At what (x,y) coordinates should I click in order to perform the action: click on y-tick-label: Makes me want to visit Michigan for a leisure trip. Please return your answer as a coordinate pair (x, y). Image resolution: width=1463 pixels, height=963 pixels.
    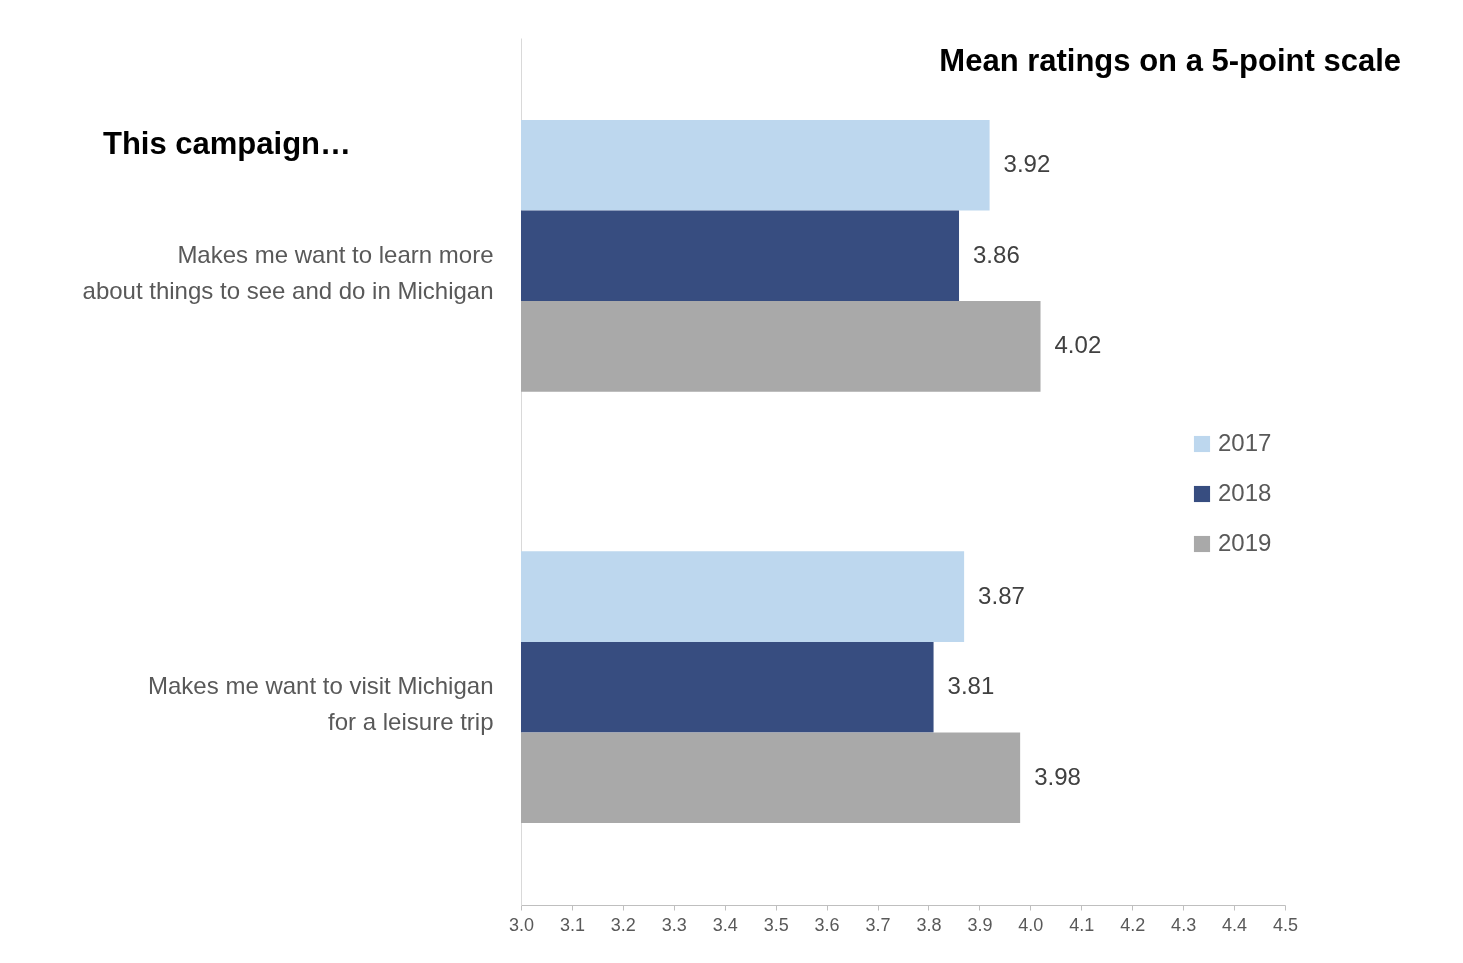
    Looking at the image, I should click on (321, 704).